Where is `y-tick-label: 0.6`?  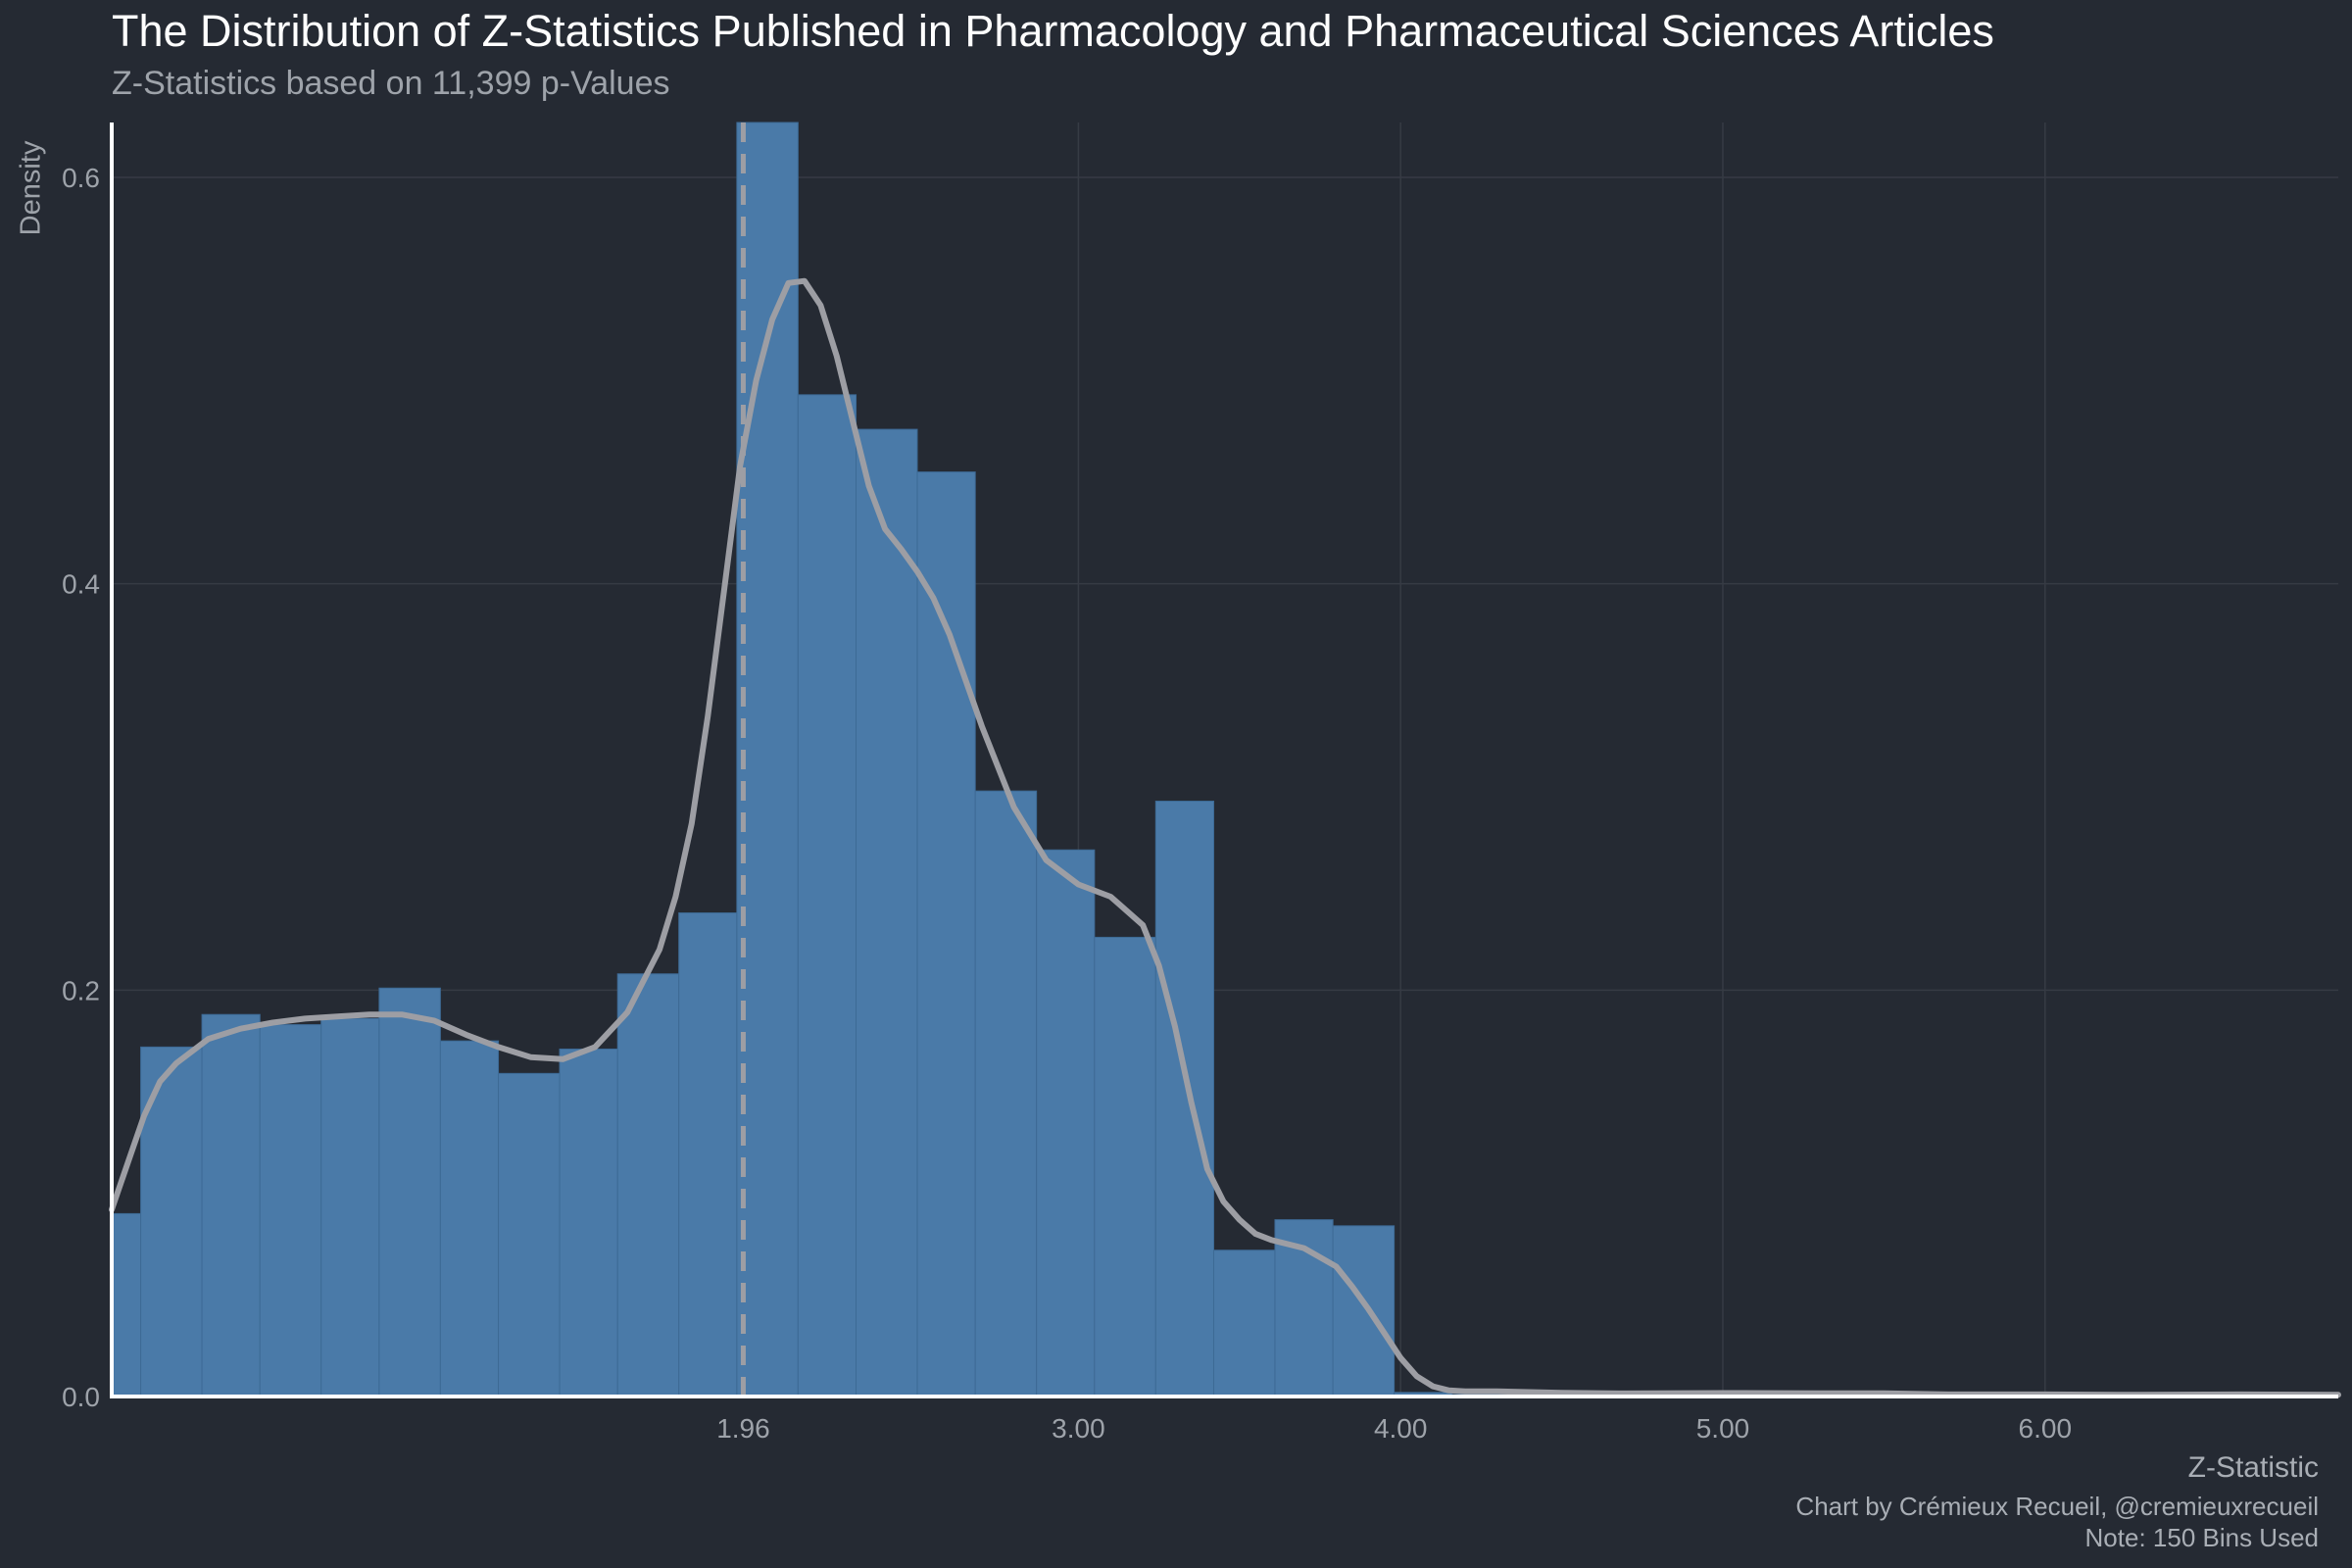 y-tick-label: 0.6 is located at coordinates (81, 178).